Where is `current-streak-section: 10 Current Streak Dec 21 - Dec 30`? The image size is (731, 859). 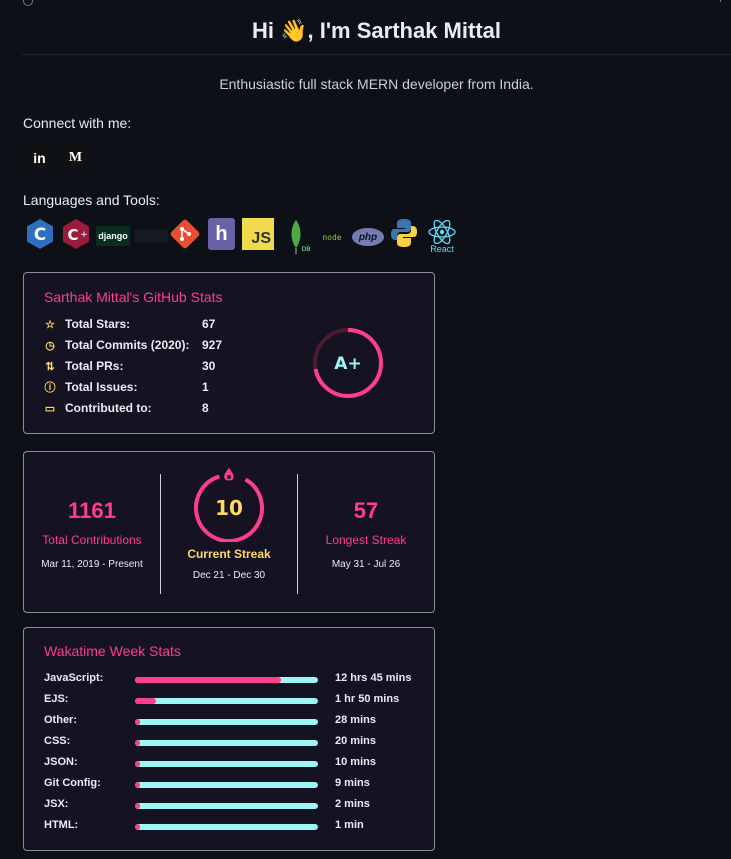 current-streak-section: 10 Current Streak Dec 21 - Dec 30 is located at coordinates (229, 532).